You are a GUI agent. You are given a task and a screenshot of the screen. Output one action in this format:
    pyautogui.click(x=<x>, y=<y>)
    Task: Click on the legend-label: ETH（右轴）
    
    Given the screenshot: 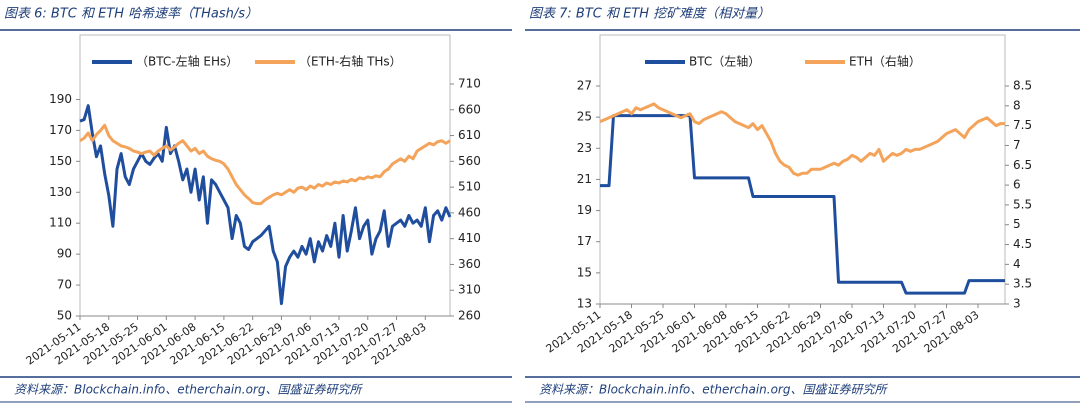 What is the action you would take?
    pyautogui.click(x=885, y=61)
    